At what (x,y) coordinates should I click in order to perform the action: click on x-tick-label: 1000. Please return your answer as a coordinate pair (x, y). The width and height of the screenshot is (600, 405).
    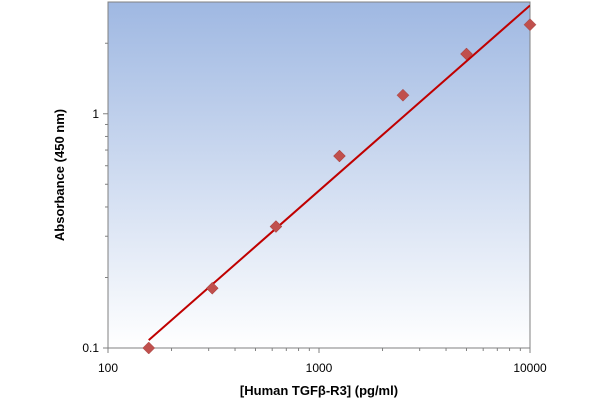
    Looking at the image, I should click on (319, 368).